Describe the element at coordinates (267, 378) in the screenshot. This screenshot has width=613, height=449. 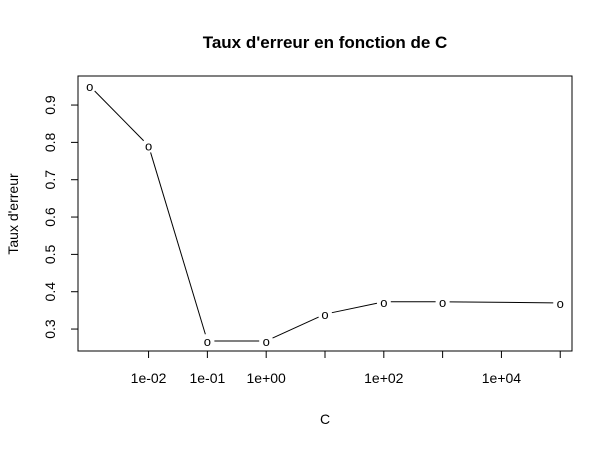
I see `x-tick-label: 1e+00` at that location.